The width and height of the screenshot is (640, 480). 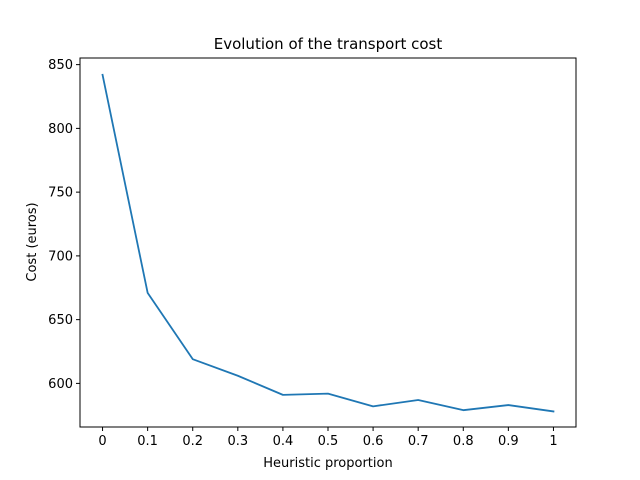 I want to click on y-tick-label: 600, so click(x=60, y=384).